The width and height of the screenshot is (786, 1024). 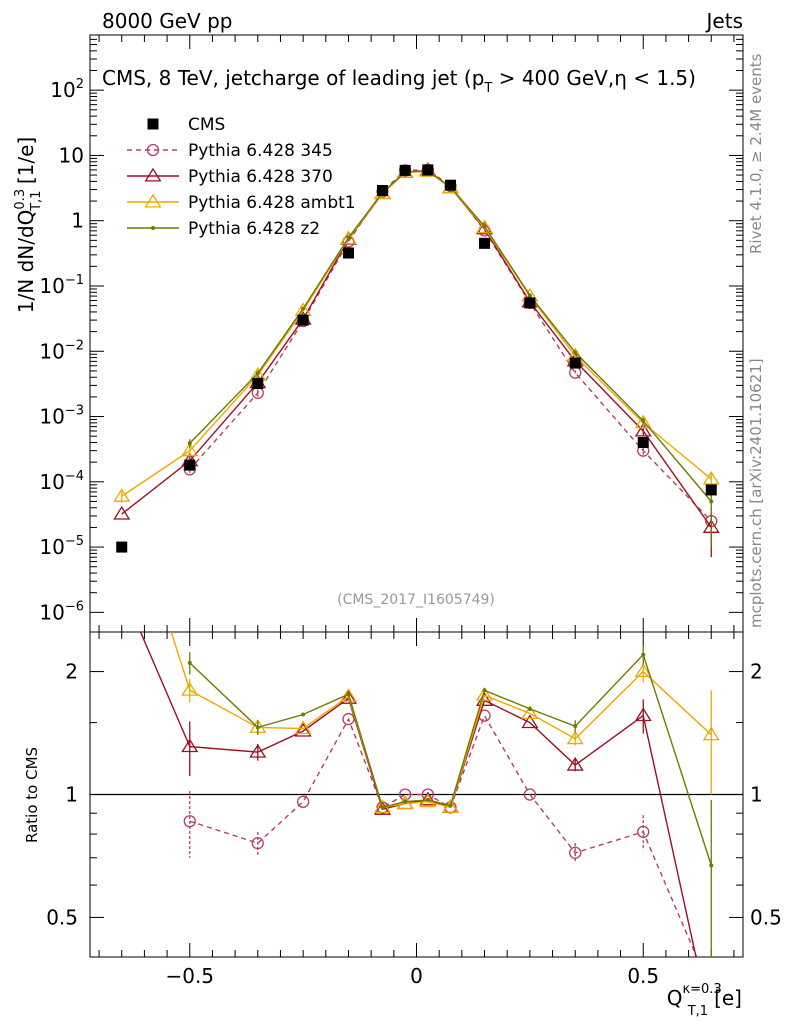 I want to click on y-tick-exp: −6, so click(x=74, y=606).